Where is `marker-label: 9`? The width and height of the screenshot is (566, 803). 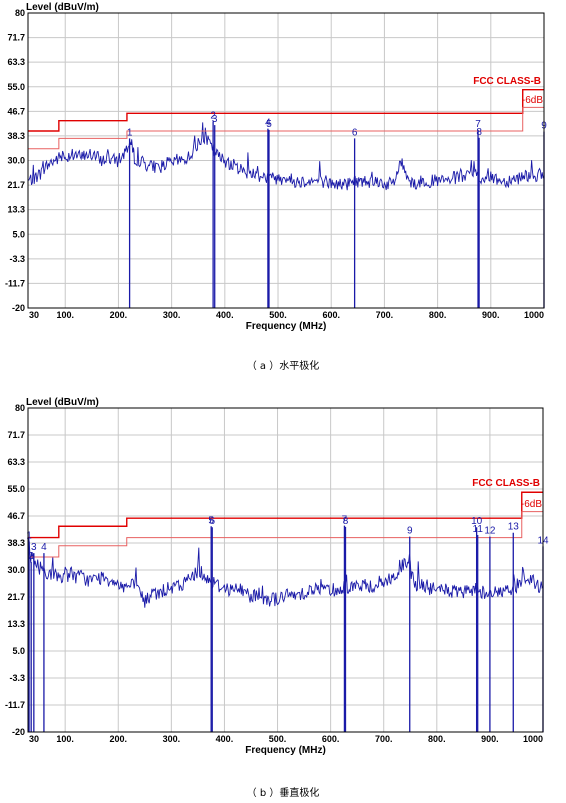 marker-label: 9 is located at coordinates (410, 531).